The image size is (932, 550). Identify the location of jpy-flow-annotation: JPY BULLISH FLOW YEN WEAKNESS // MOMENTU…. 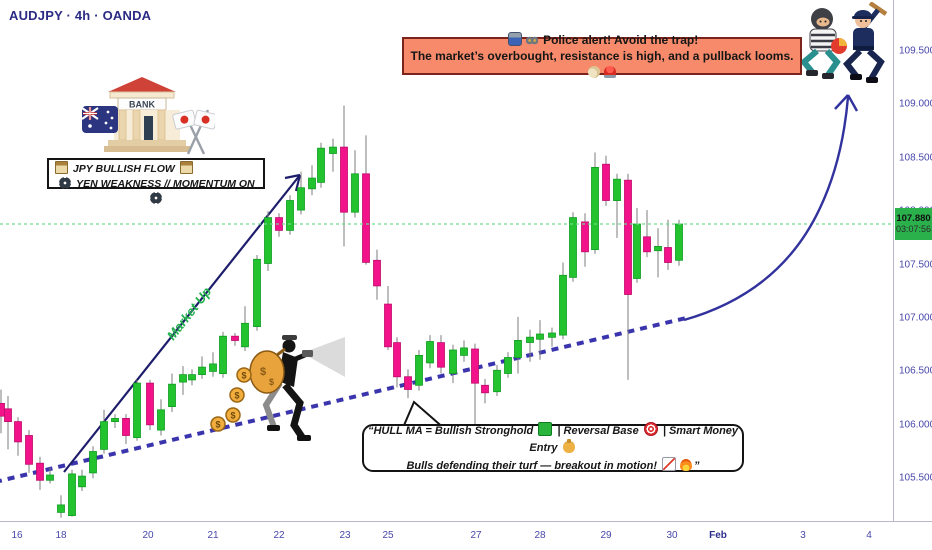
(156, 181).